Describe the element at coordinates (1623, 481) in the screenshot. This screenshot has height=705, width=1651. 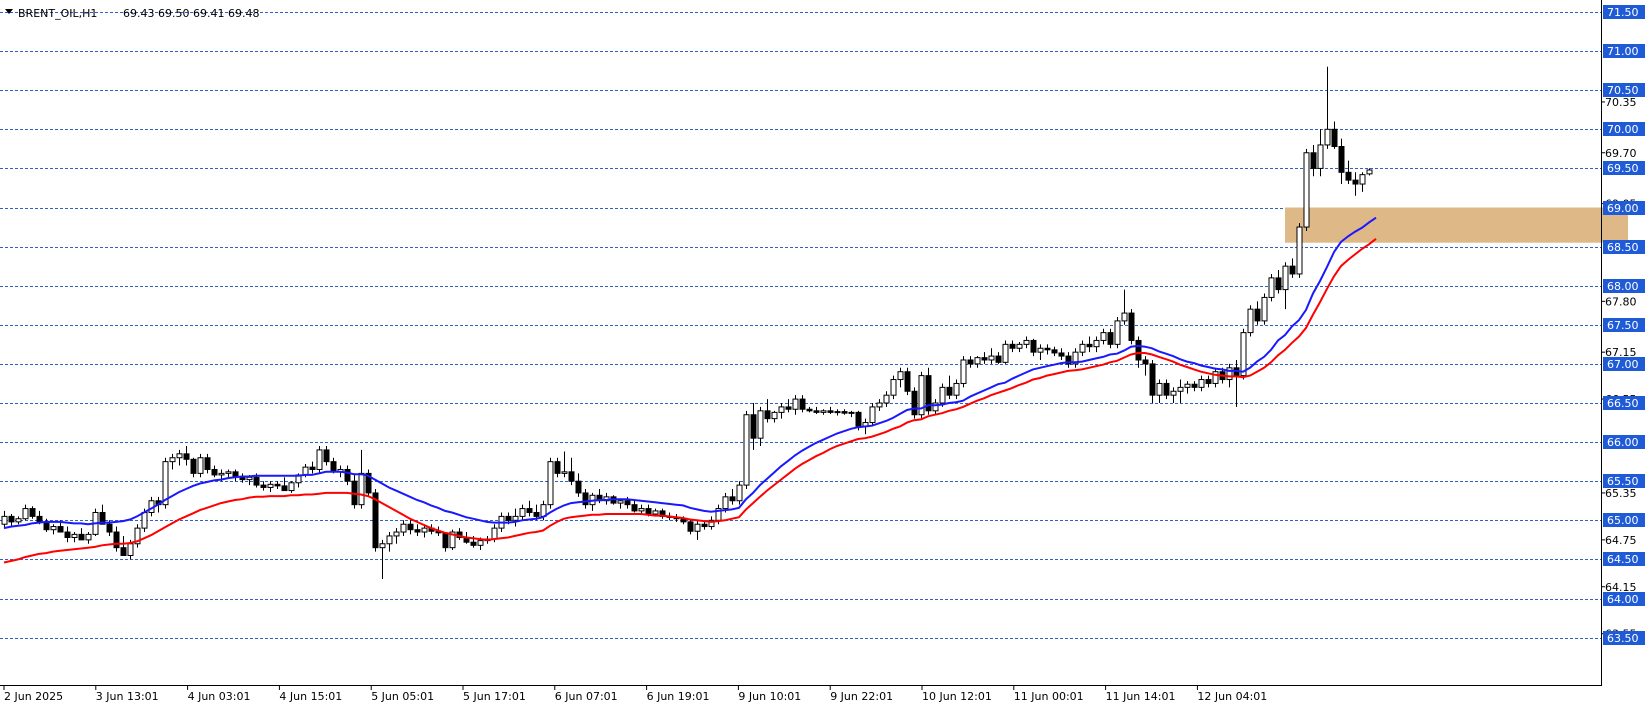
I see `price-level-label: 65.50` at that location.